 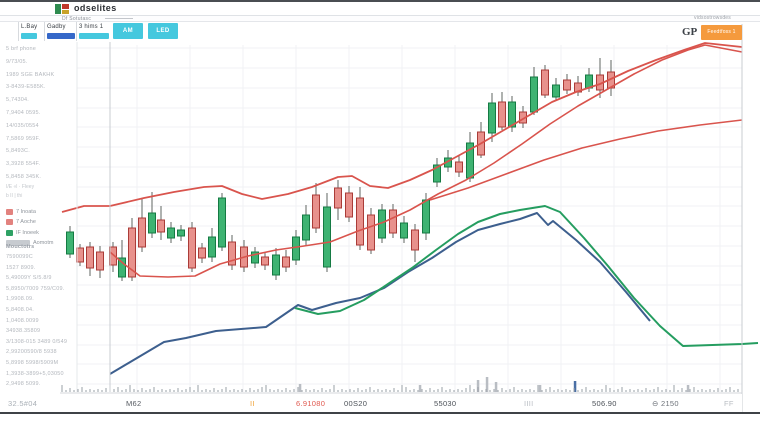 I want to click on sidebar-item: 3/1308-015 3489 0/549, so click(x=37, y=341).